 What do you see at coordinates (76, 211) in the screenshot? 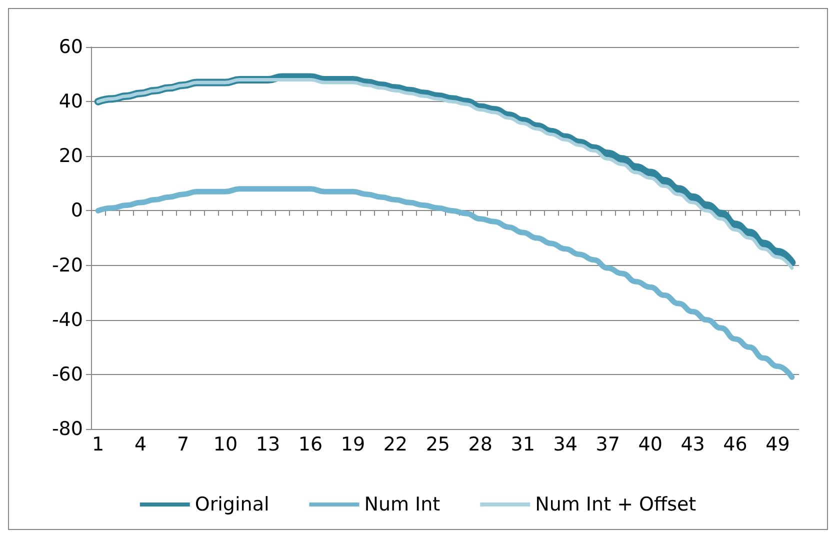
I see `y-tick-label: 0` at bounding box center [76, 211].